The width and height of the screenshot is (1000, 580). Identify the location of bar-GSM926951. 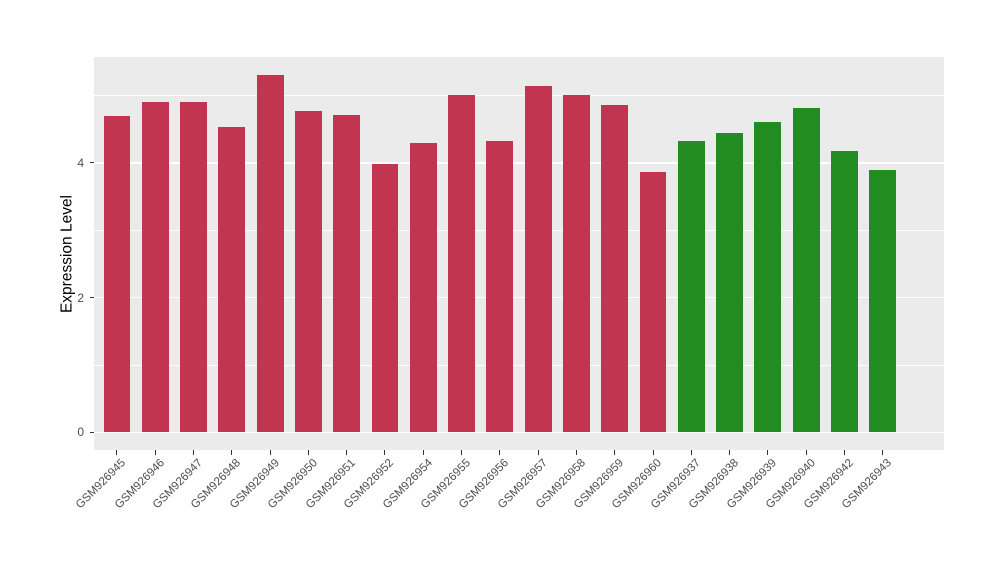
(347, 273).